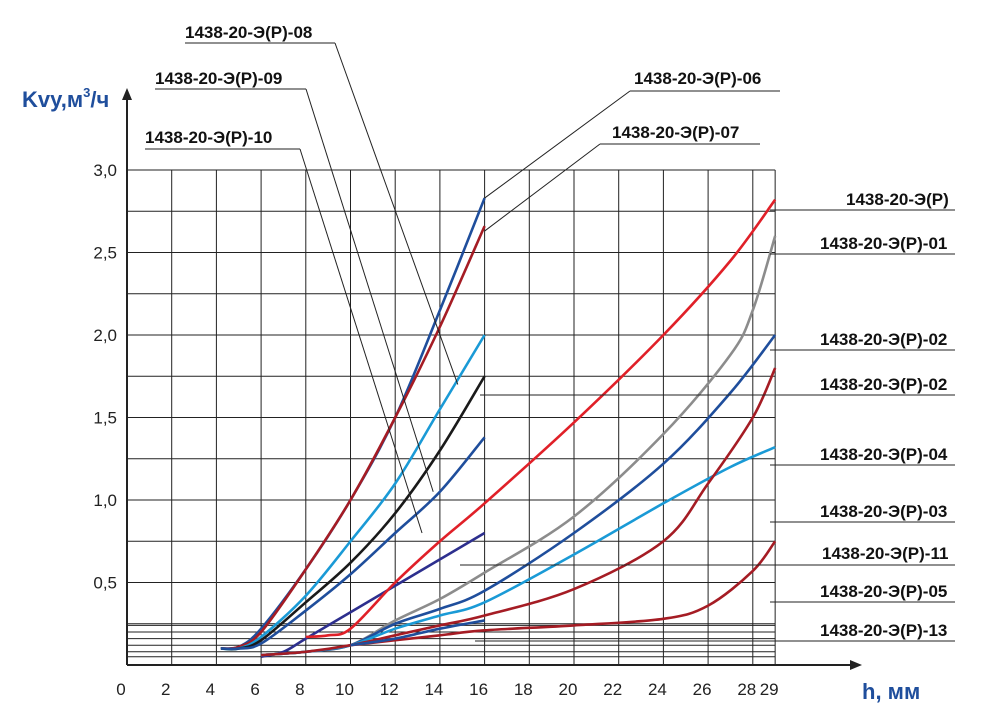 The height and width of the screenshot is (725, 1000). What do you see at coordinates (105, 170) in the screenshot?
I see `y-tick-label: 3,0` at bounding box center [105, 170].